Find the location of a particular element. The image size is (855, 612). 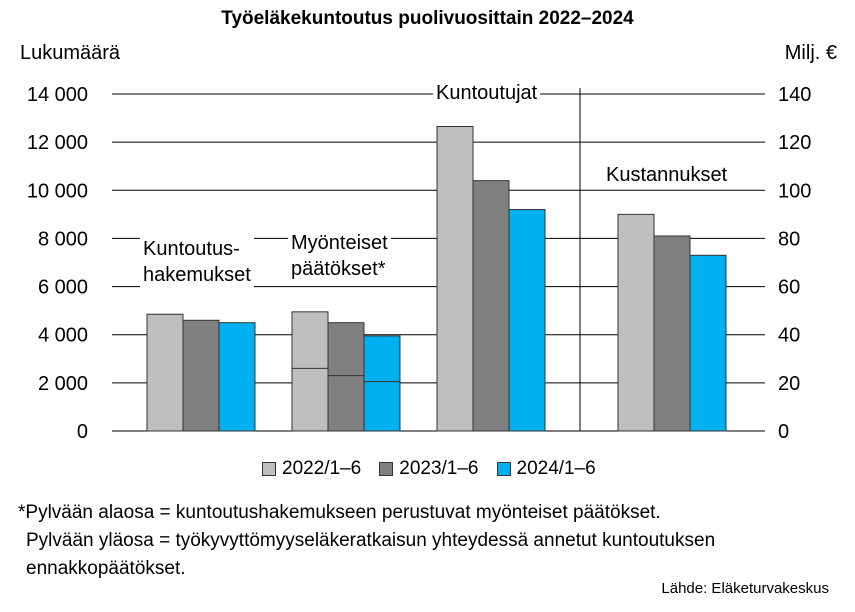

legend-label-2023: 2023/1–6 is located at coordinates (439, 468).